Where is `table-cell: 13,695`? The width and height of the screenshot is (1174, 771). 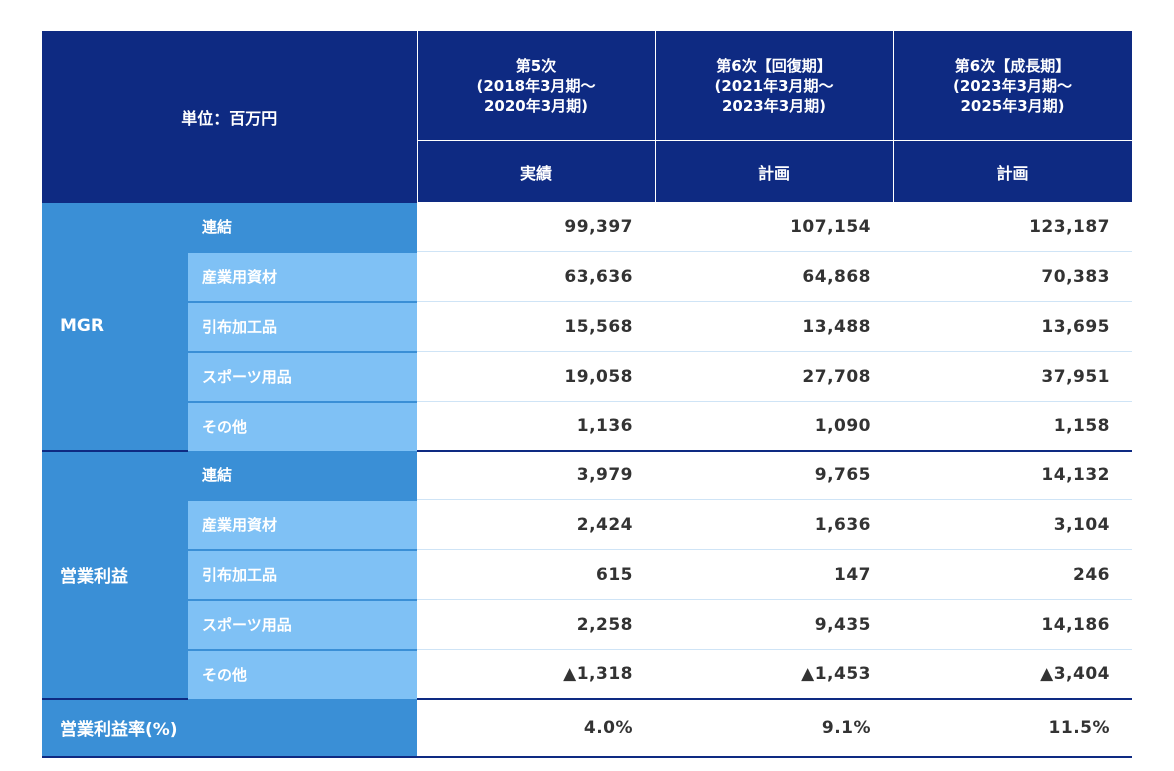
table-cell: 13,695 is located at coordinates (1013, 326).